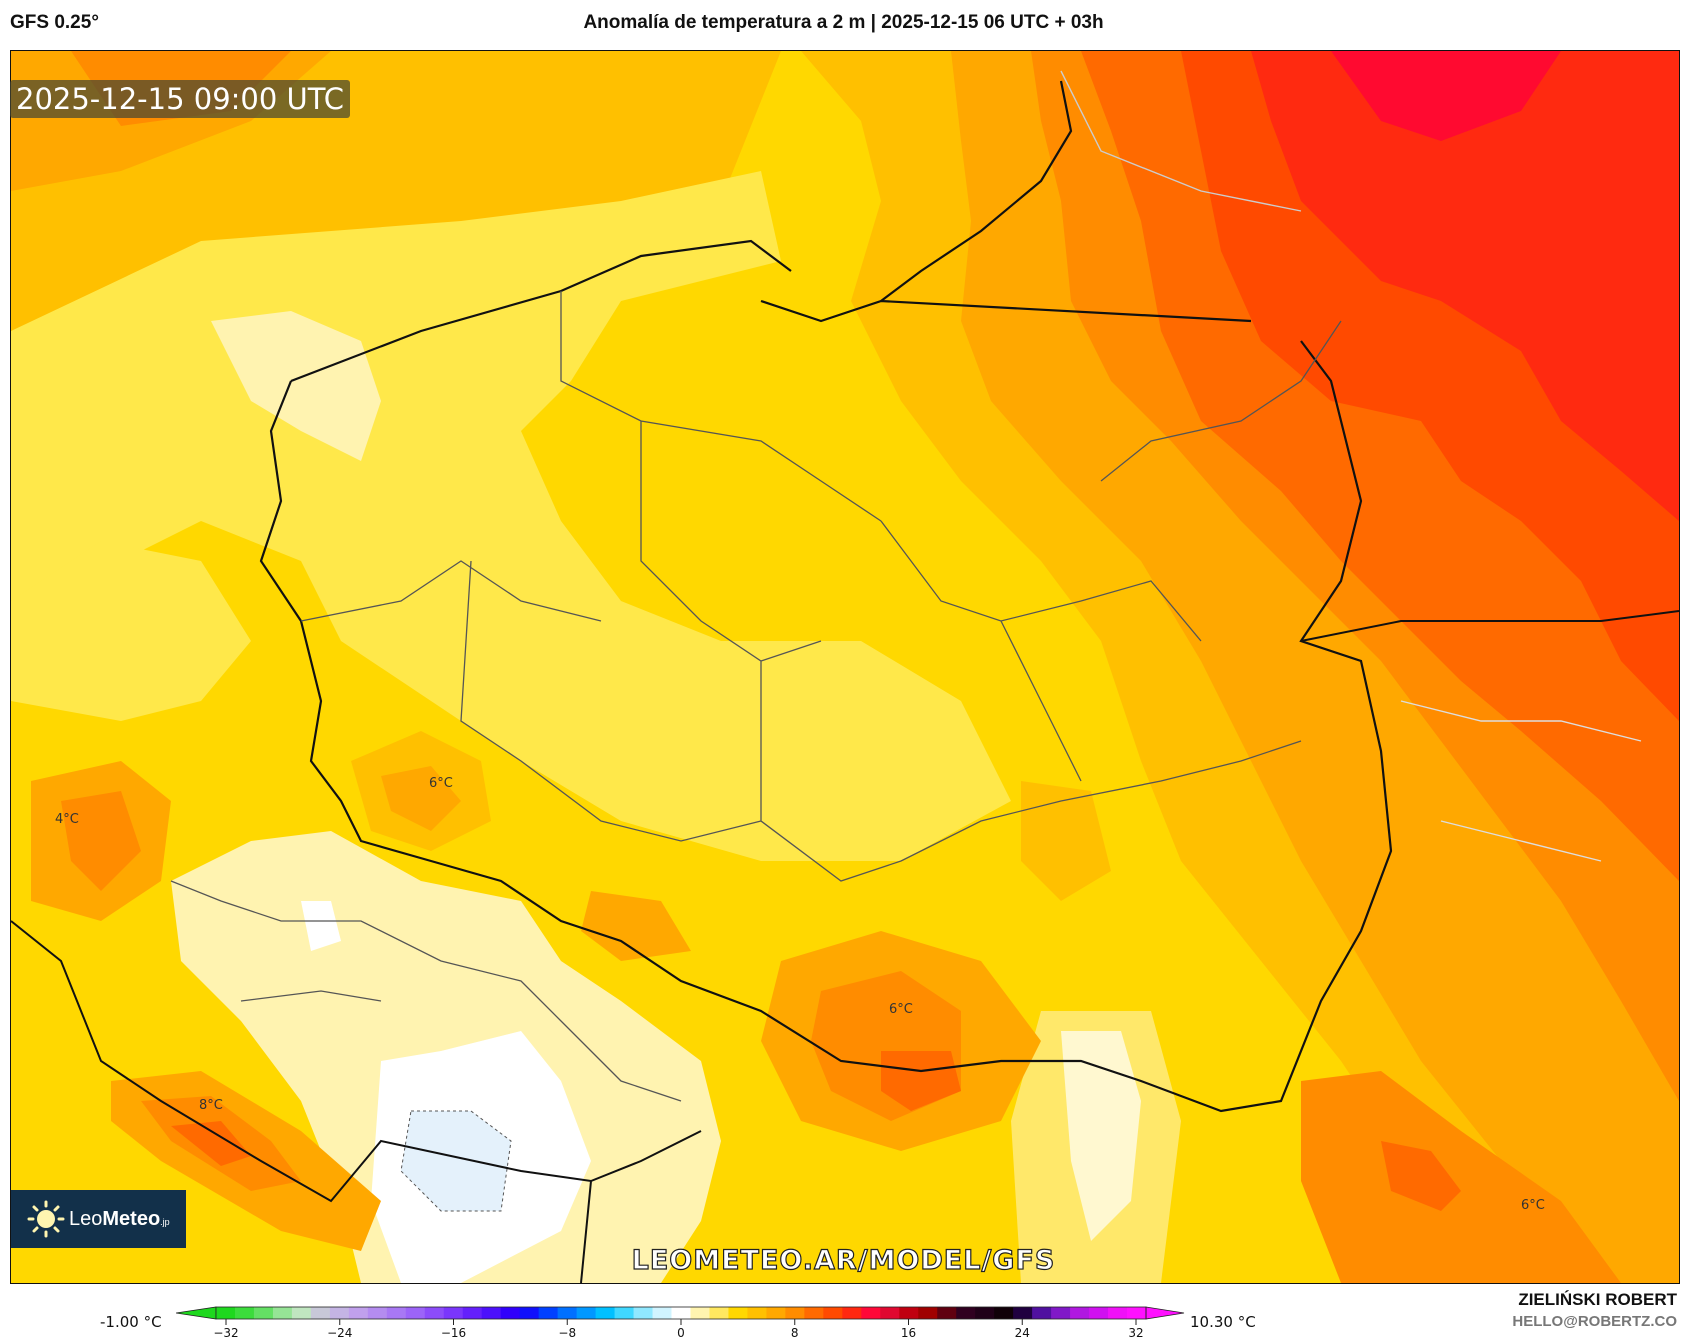 Image resolution: width=1687 pixels, height=1340 pixels. What do you see at coordinates (426, 991) in the screenshot?
I see `czech-admin-borders` at bounding box center [426, 991].